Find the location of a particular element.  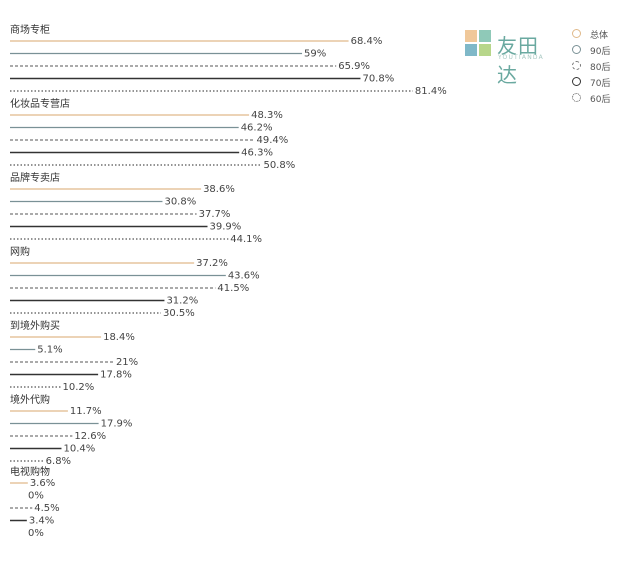

data-label: 46.3% is located at coordinates (257, 153).